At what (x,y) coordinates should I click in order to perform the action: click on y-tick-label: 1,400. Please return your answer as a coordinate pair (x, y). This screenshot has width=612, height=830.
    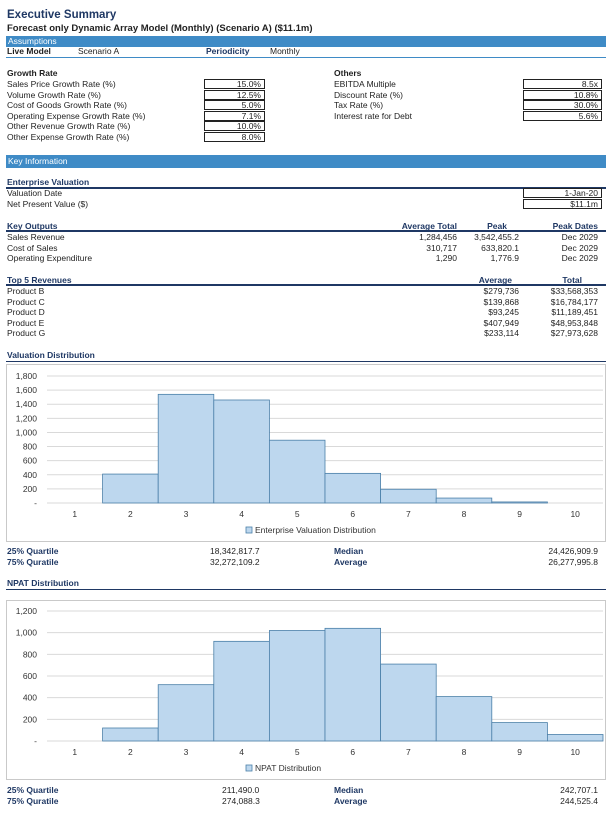
    Looking at the image, I should click on (27, 404).